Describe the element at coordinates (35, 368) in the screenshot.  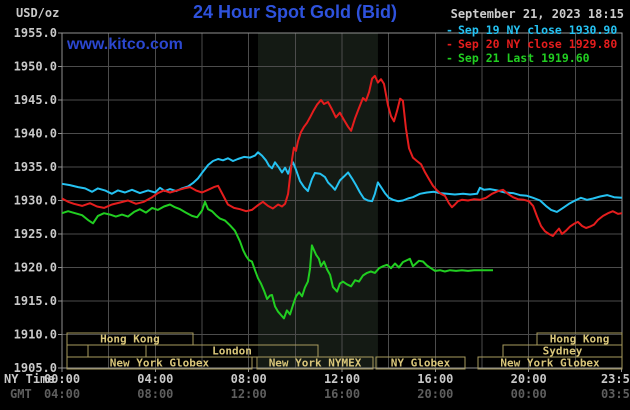
I see `y-tick-label: 1905.0` at that location.